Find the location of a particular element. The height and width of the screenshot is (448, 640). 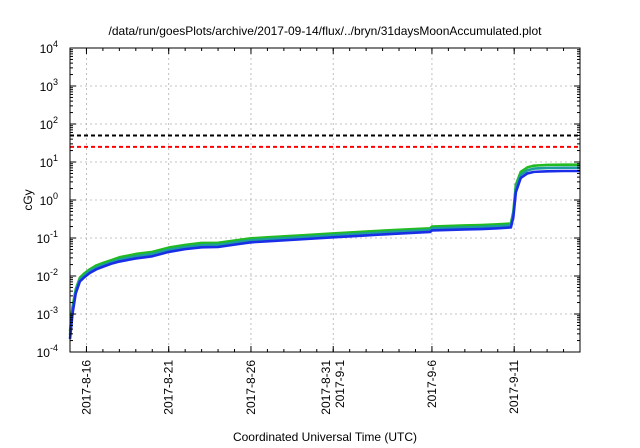

y-tick-exponent: -3 is located at coordinates (54, 310).